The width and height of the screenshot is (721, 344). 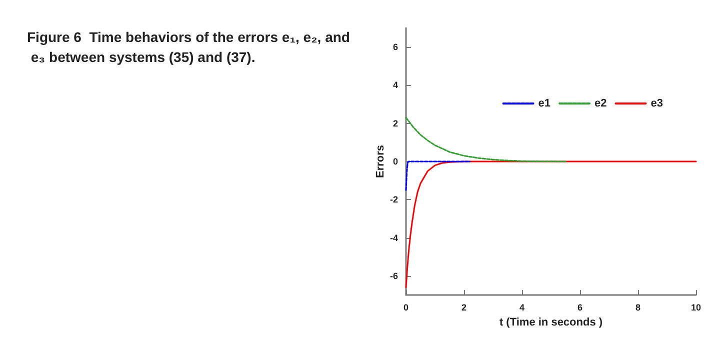 I want to click on legend-label: e3, so click(x=657, y=104).